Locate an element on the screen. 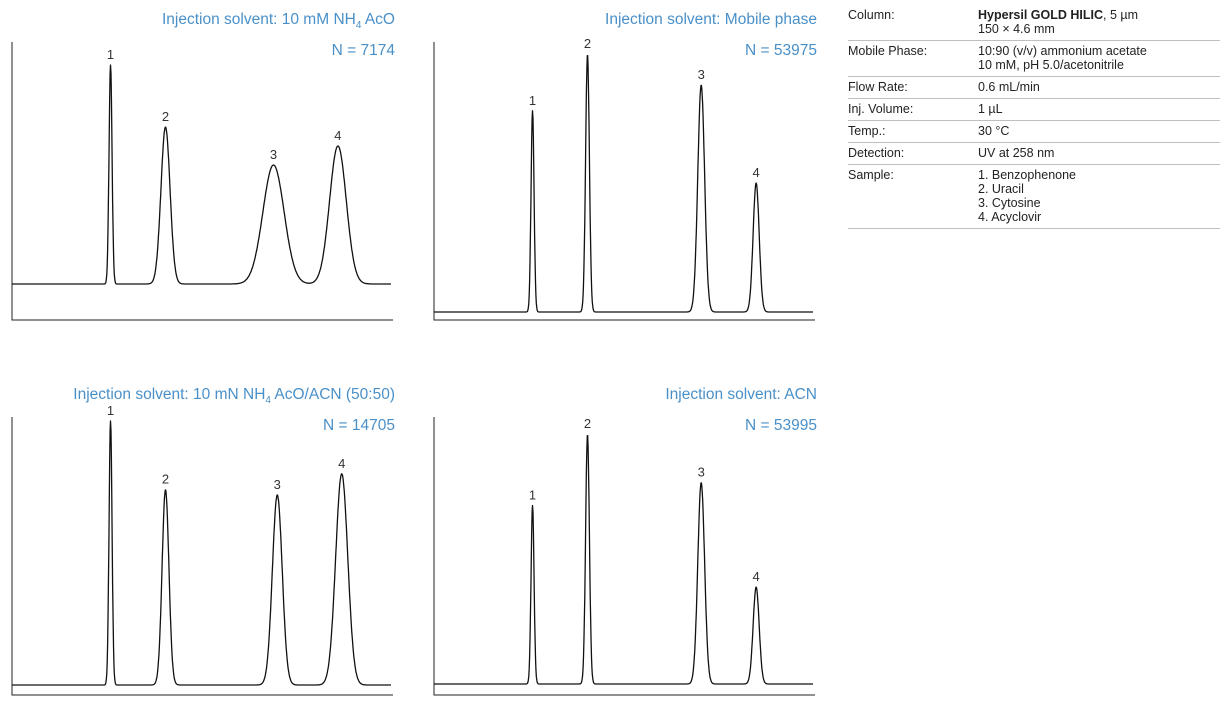 The image size is (1229, 703). condition-row: Detection: UV at 258 nm is located at coordinates (1034, 154).